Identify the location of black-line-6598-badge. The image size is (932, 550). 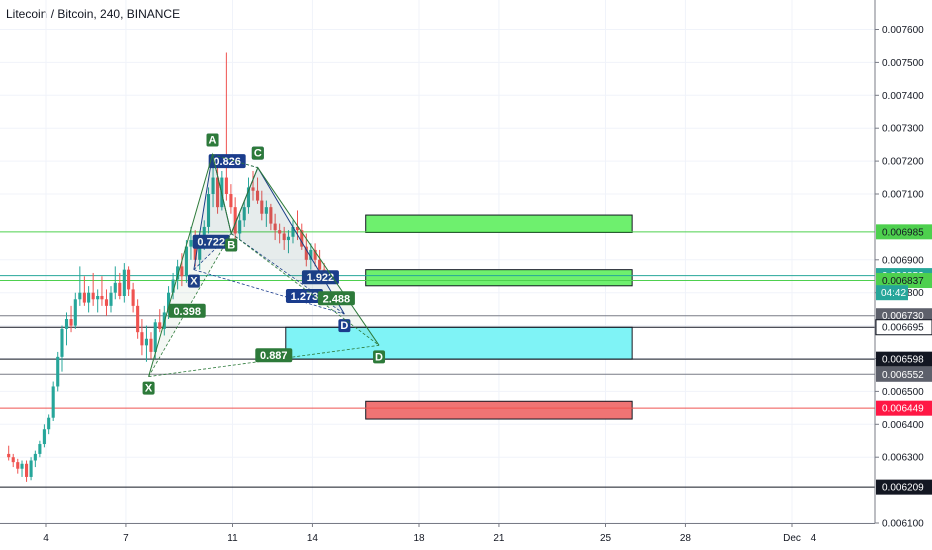
(904, 359).